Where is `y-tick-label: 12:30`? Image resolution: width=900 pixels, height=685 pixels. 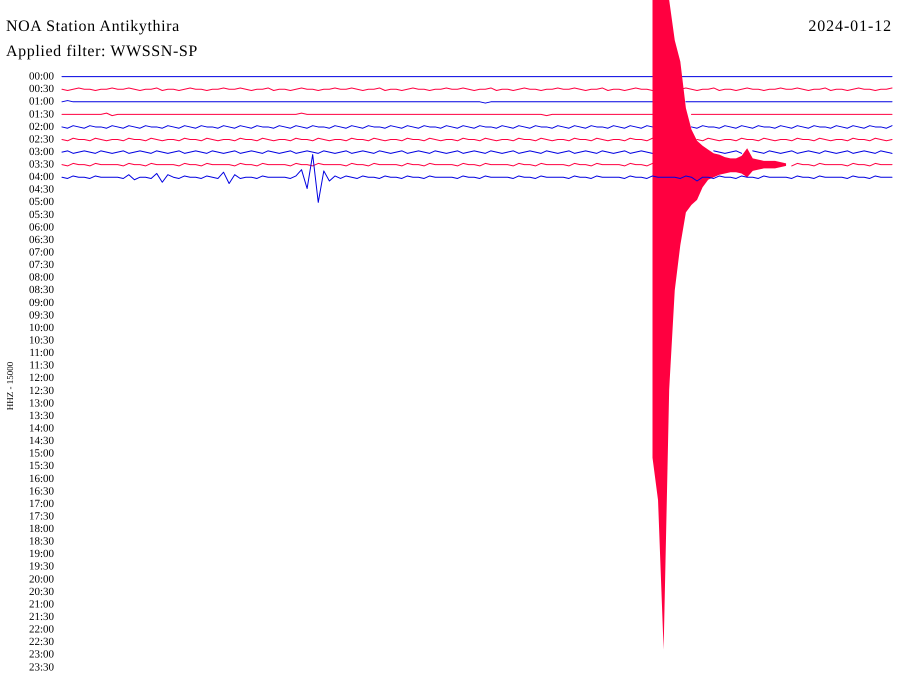
y-tick-label: 12:30 is located at coordinates (41, 390).